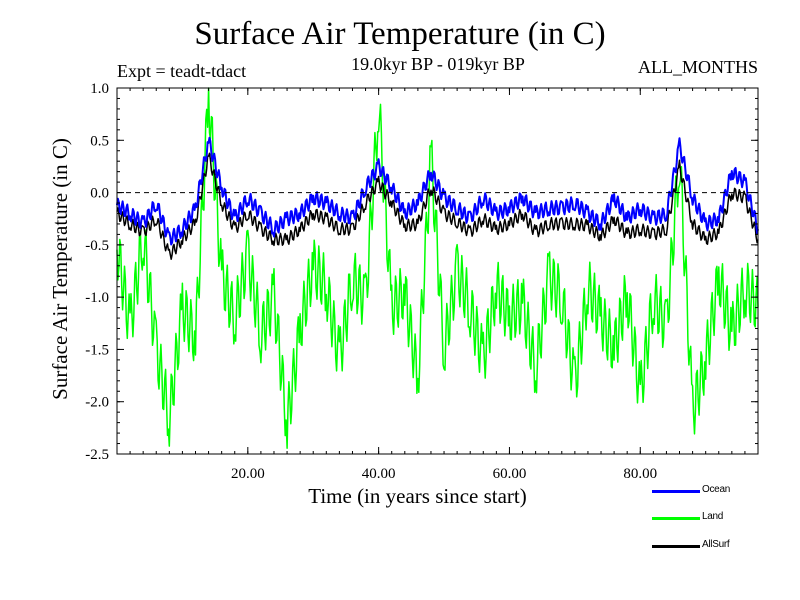 The width and height of the screenshot is (800, 600). I want to click on series-line-ocean, so click(437, 191).